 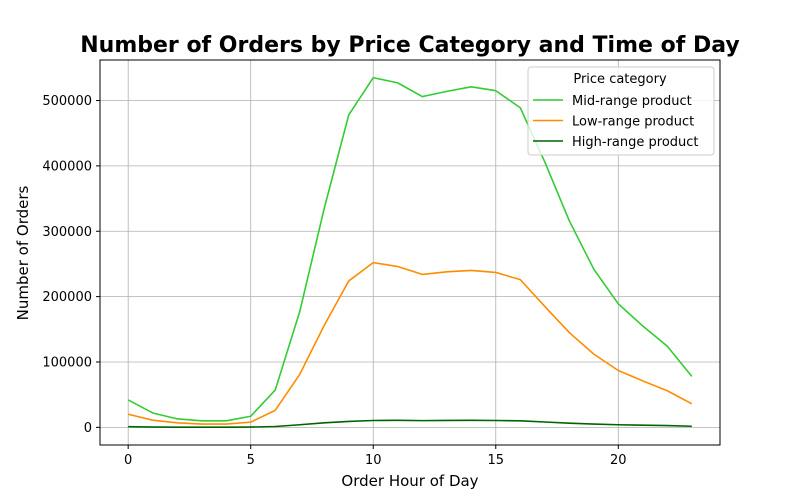 I want to click on y-axis-label: Number of Orders, so click(x=23, y=252).